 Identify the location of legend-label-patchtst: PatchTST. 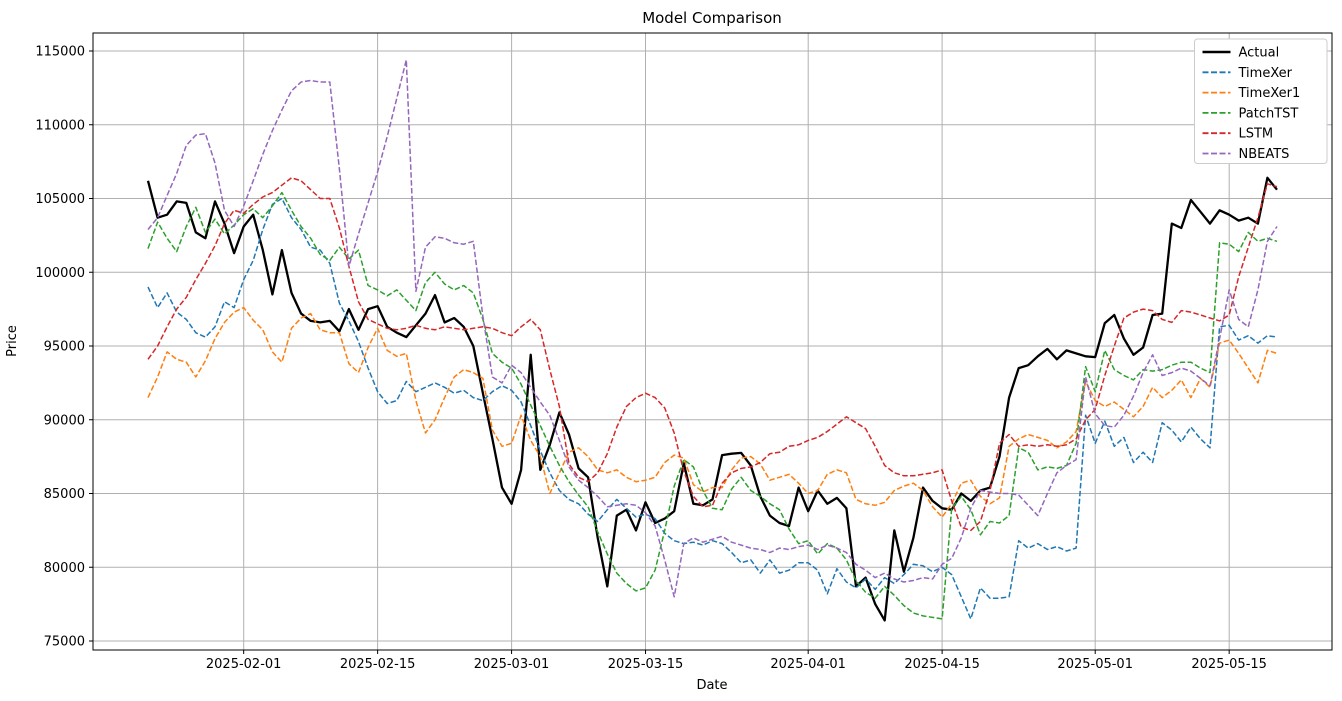
(1269, 113).